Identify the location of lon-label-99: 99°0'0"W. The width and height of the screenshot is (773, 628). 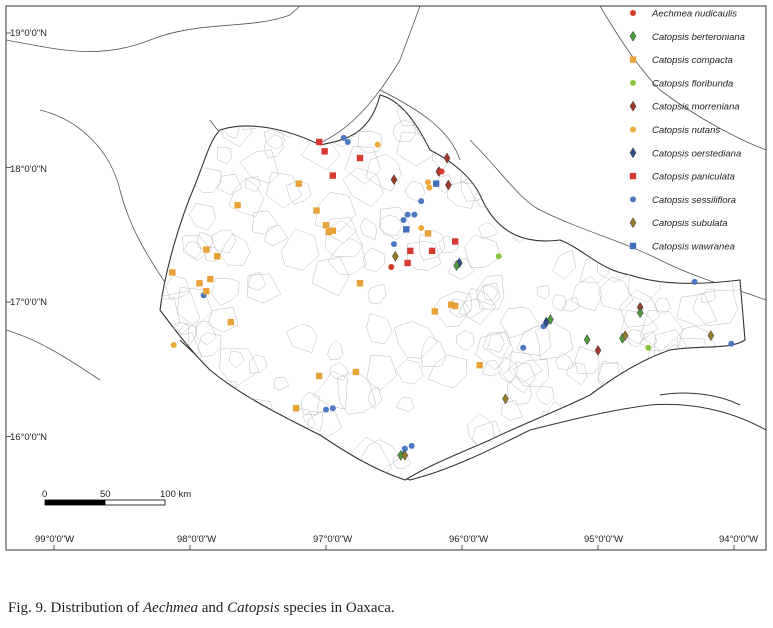
(54, 539).